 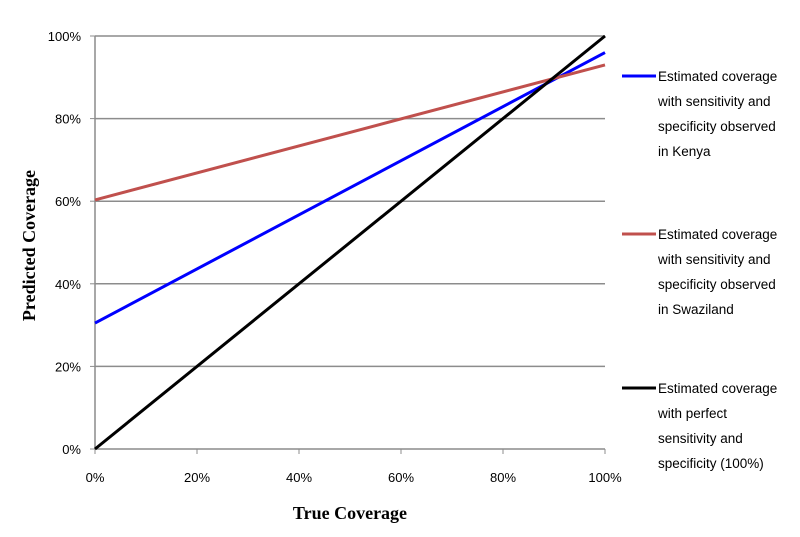 I want to click on y-tick-label: 80%, so click(x=68, y=119).